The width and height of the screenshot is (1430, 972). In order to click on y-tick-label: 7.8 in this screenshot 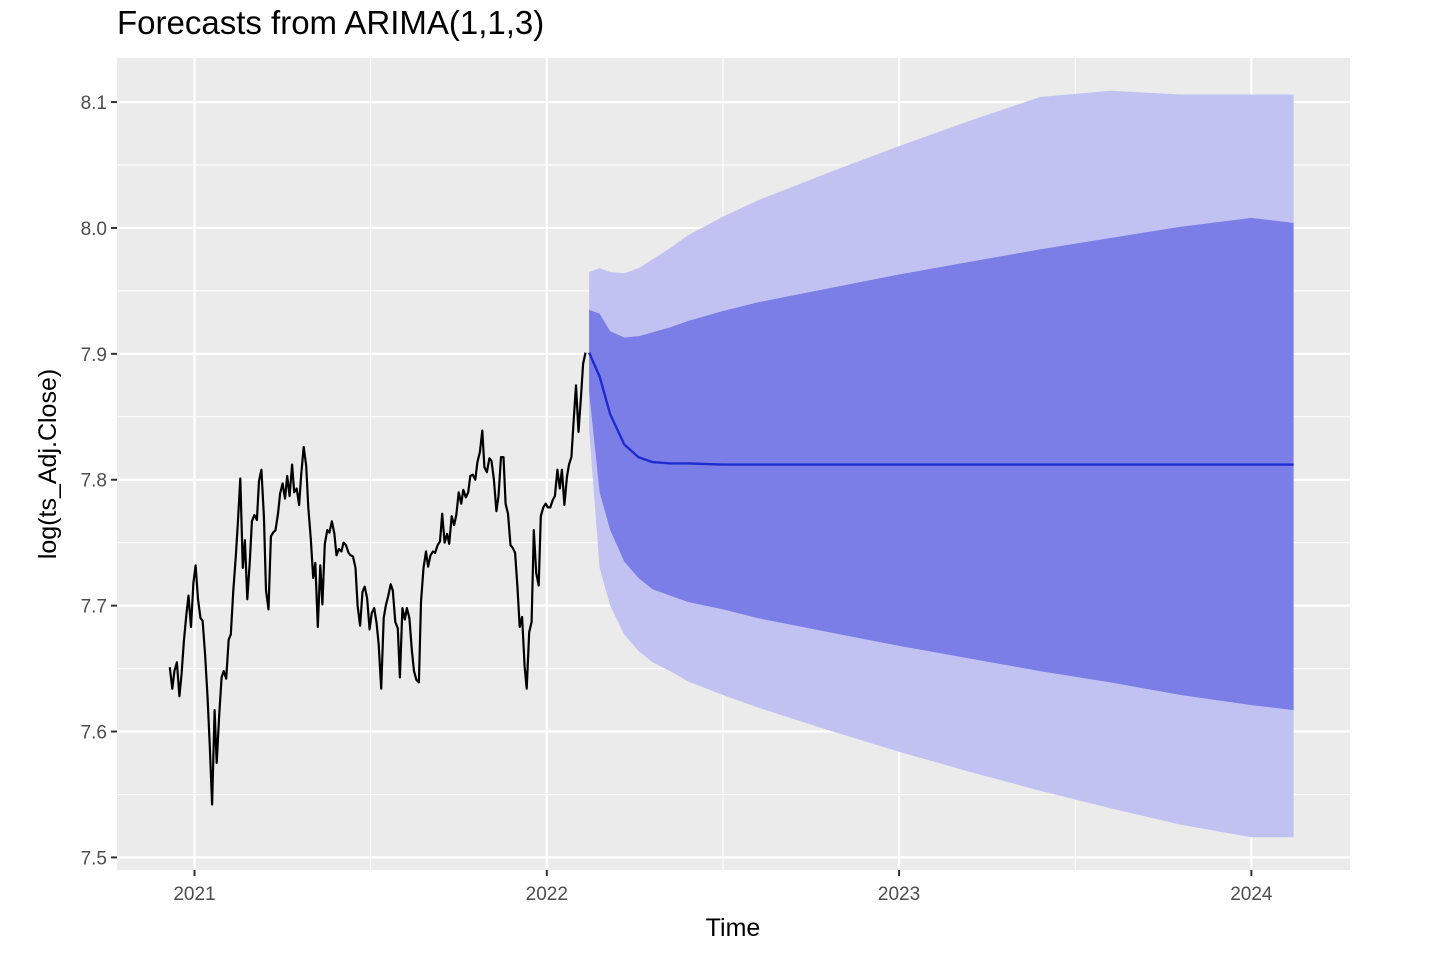, I will do `click(94, 481)`.